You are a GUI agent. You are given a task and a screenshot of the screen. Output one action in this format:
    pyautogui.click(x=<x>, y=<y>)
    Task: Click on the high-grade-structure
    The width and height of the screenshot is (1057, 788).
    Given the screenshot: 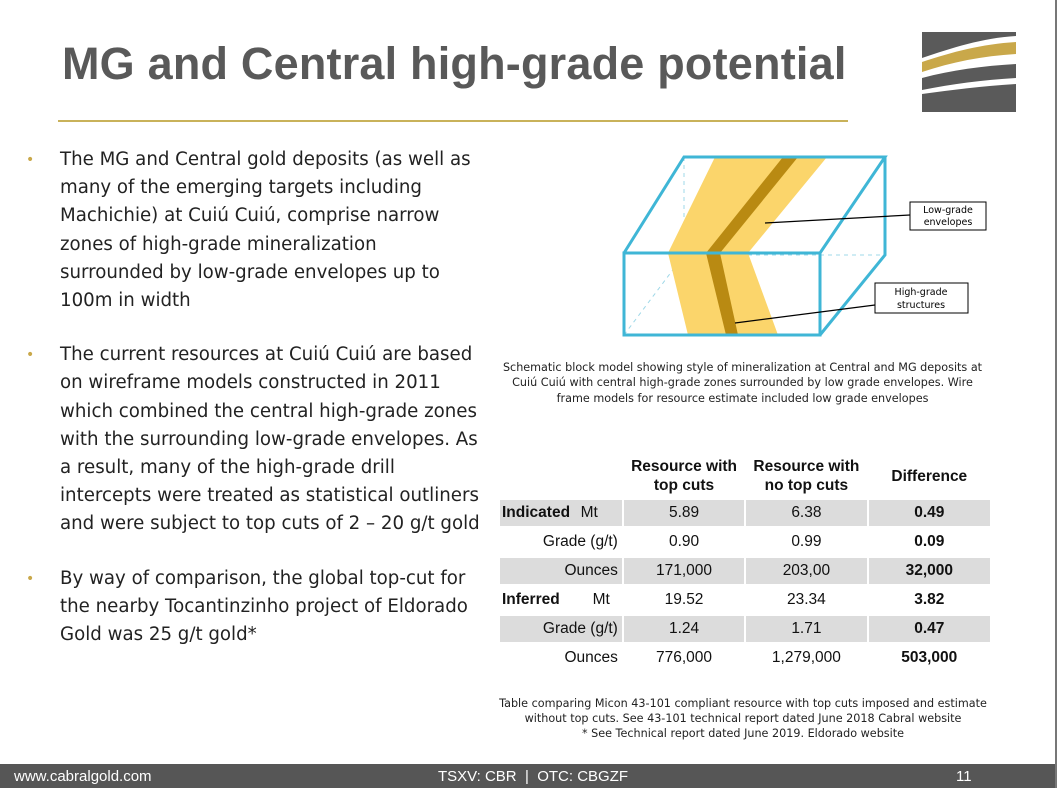 What is the action you would take?
    pyautogui.click(x=752, y=246)
    